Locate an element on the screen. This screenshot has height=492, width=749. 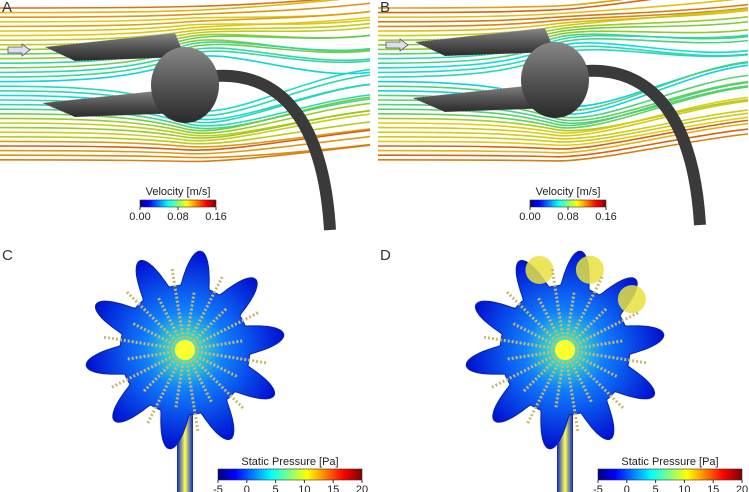
panel-label: D is located at coordinates (385, 255).